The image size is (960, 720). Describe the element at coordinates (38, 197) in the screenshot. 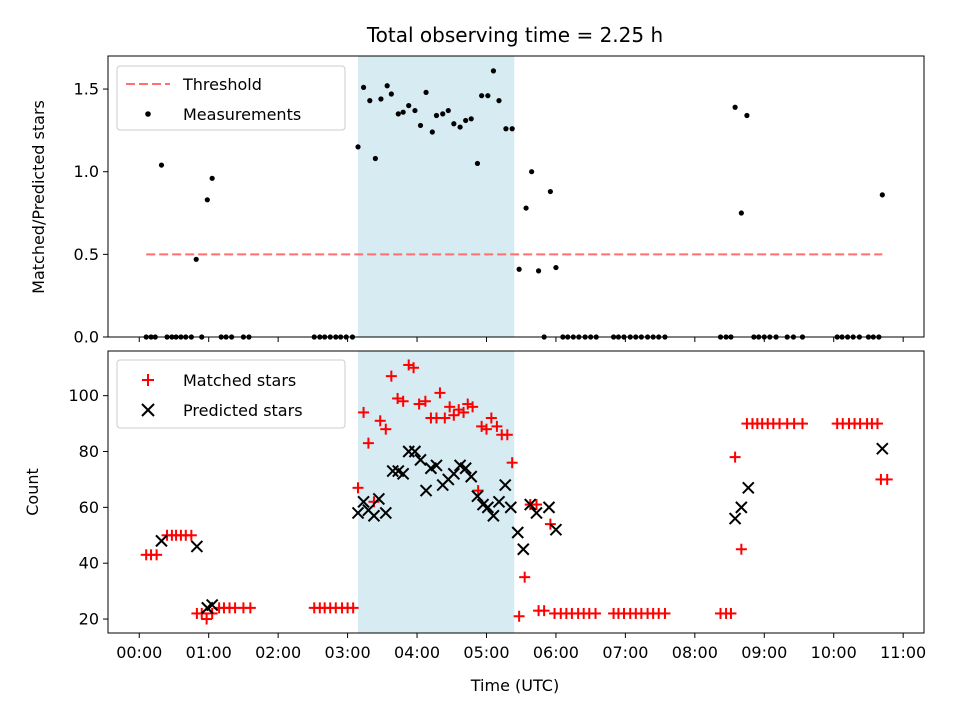

I see `top-y-axis-label: Matched/Predicted stars` at that location.